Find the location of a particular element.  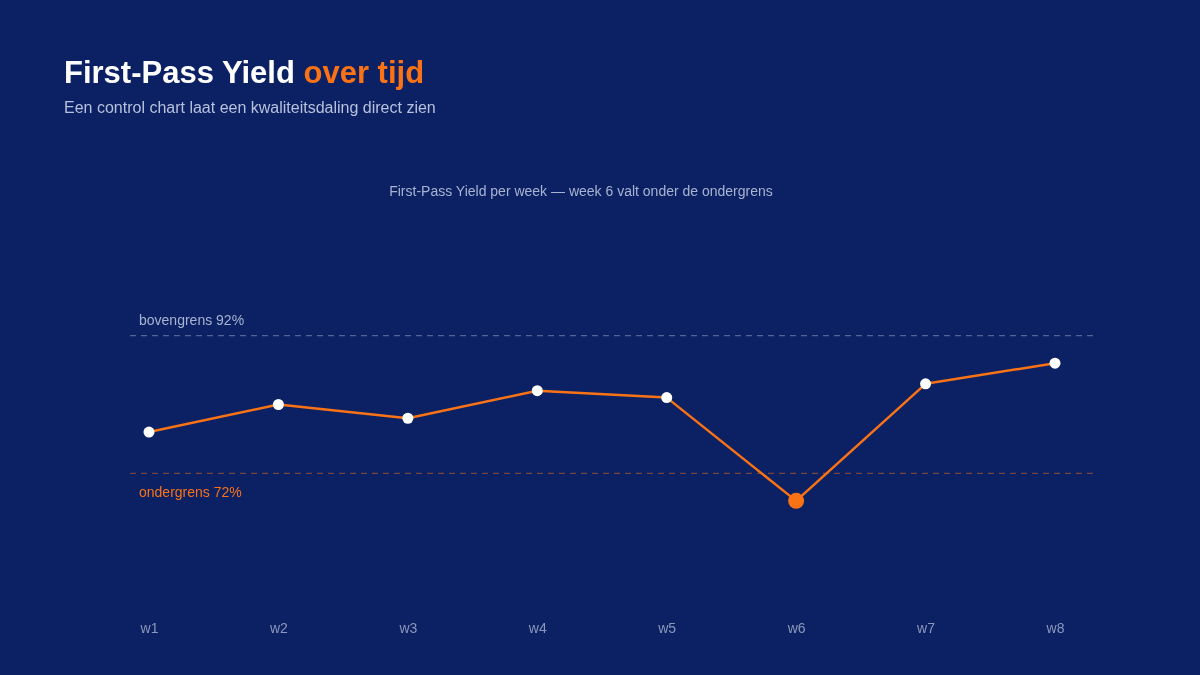

x-tick-label: w8 is located at coordinates (1055, 627).